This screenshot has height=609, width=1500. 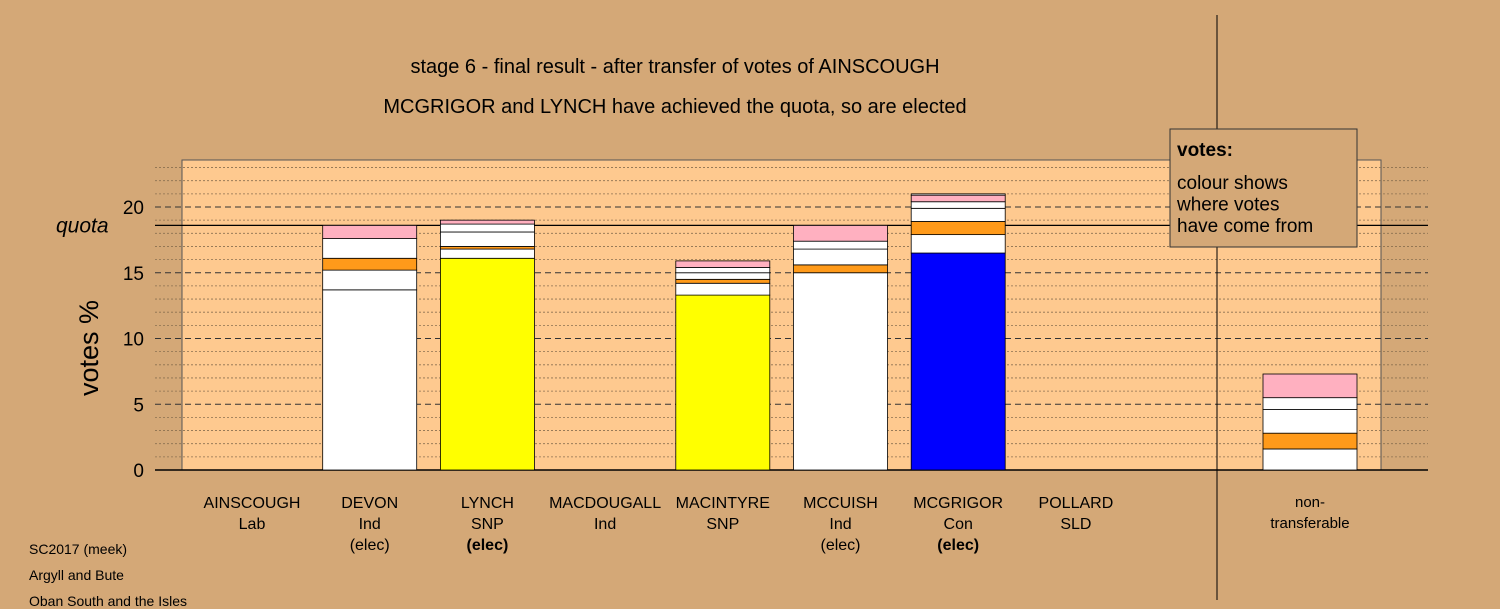 What do you see at coordinates (1309, 523) in the screenshot?
I see `nontransferable-label: transferable` at bounding box center [1309, 523].